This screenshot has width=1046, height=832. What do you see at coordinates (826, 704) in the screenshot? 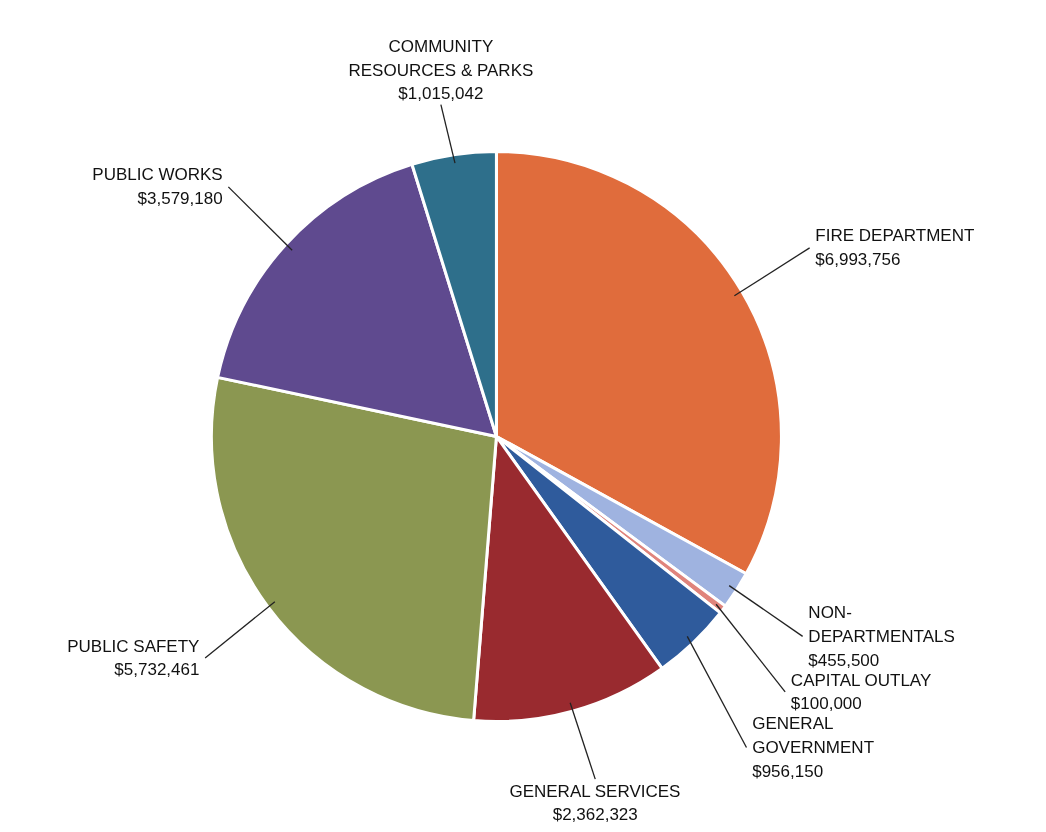
I see `data-label: $100,000` at bounding box center [826, 704].